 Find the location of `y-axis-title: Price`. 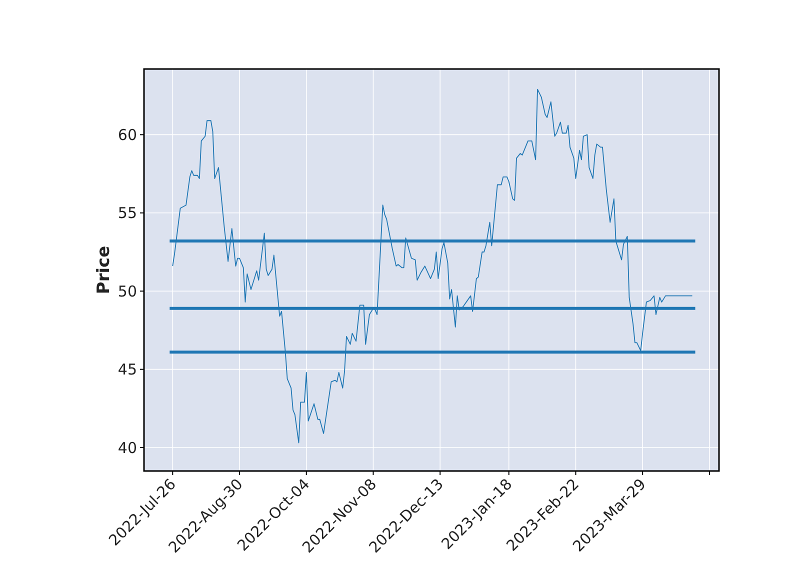

y-axis-title: Price is located at coordinates (104, 270).